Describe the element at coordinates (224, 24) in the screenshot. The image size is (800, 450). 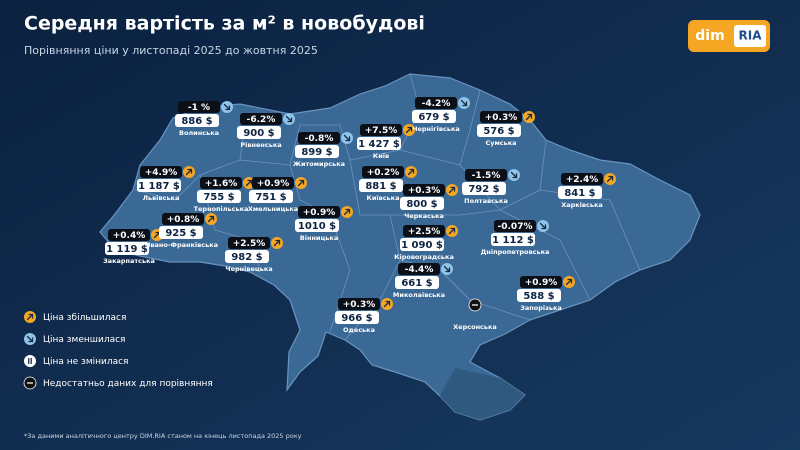
I see `title: Середня вартість за м² в новобудові` at that location.